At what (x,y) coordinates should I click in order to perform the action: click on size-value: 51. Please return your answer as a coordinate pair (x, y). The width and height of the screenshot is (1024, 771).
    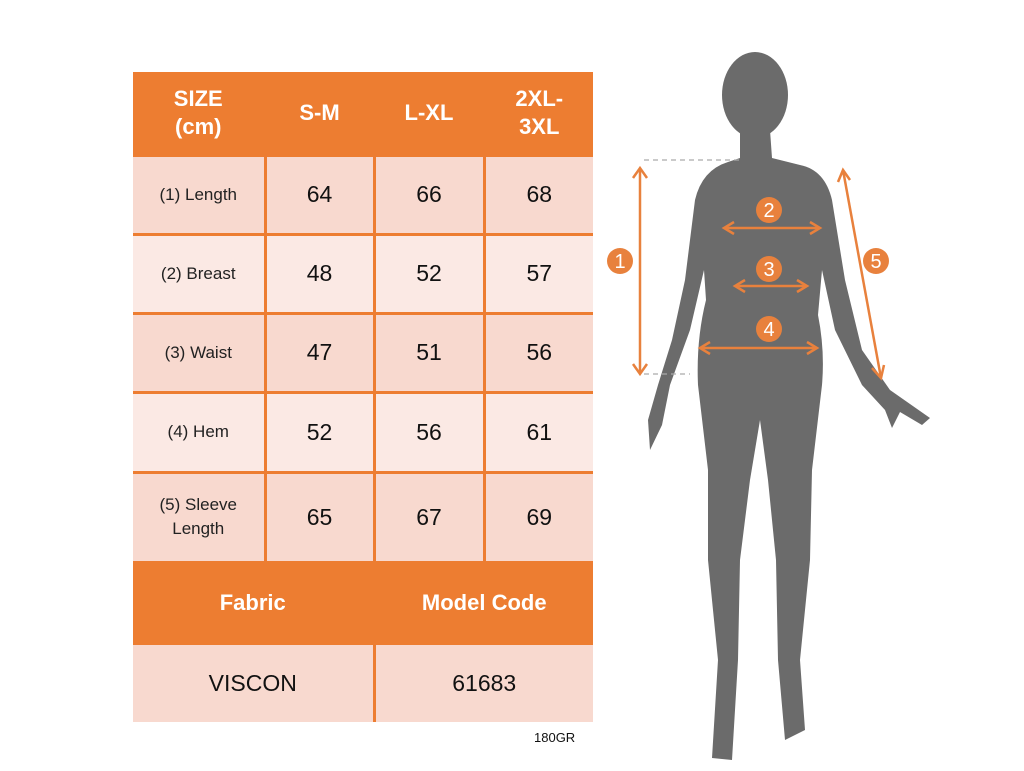
    Looking at the image, I should click on (429, 352).